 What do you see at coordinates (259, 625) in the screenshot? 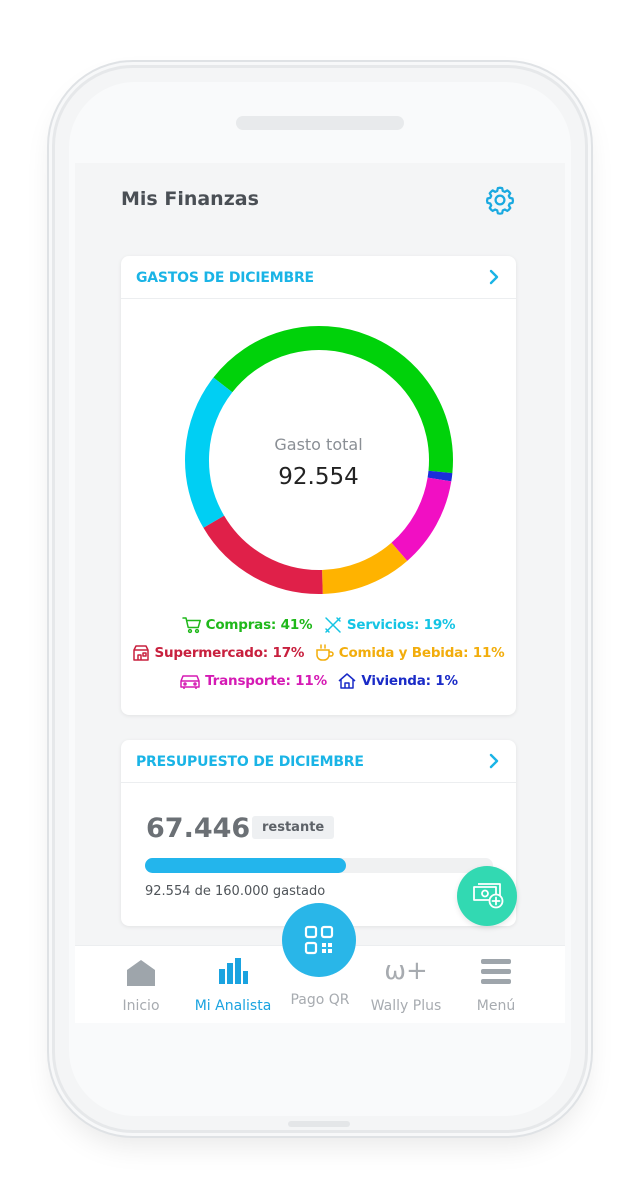
I see `legend-compras-label: Compras: 41%` at bounding box center [259, 625].